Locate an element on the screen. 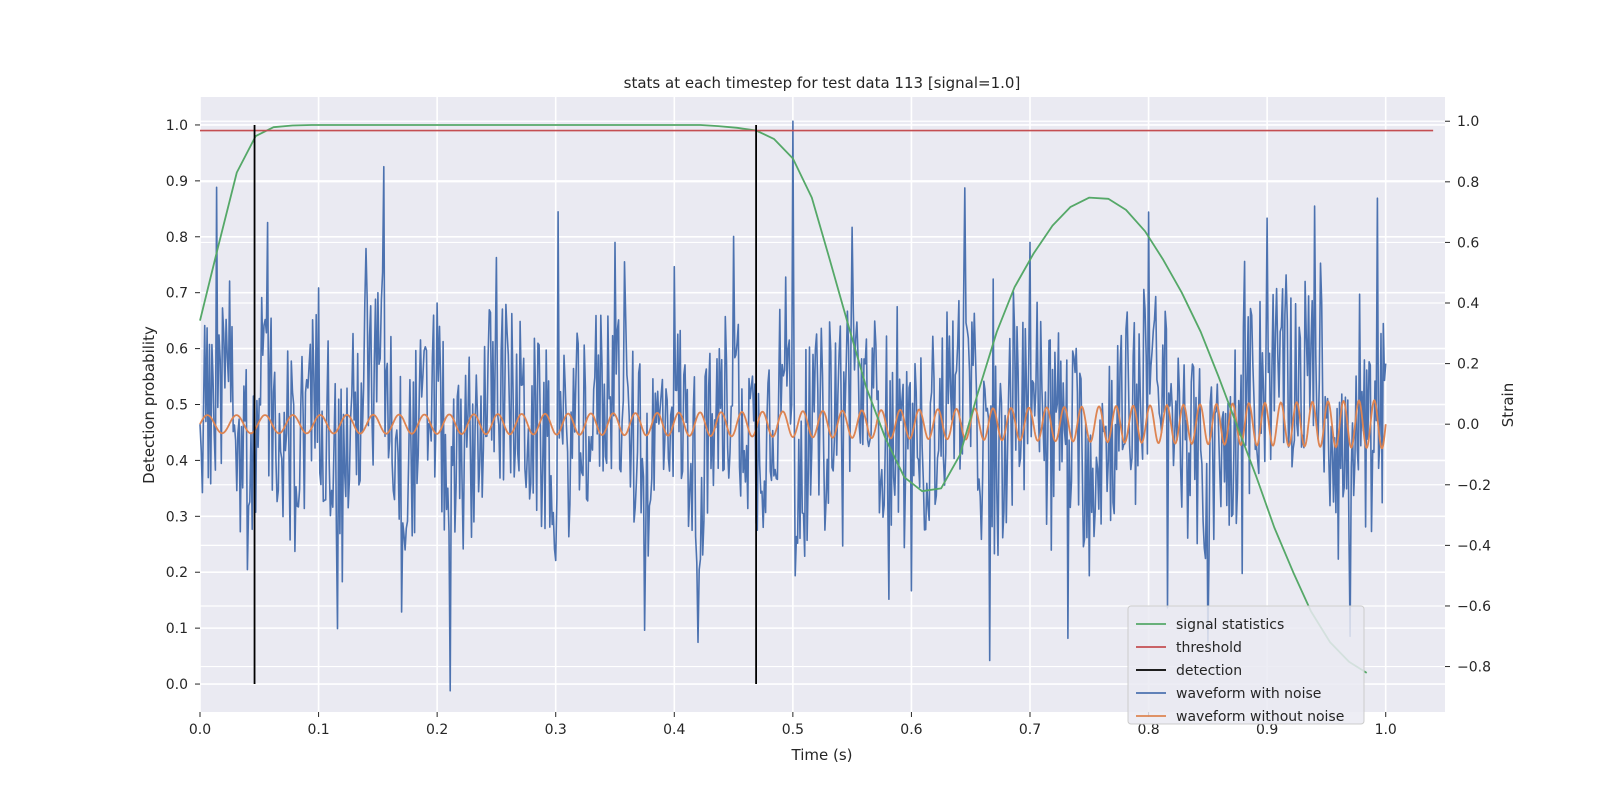  y-axis-label: Detection probability is located at coordinates (149, 405).